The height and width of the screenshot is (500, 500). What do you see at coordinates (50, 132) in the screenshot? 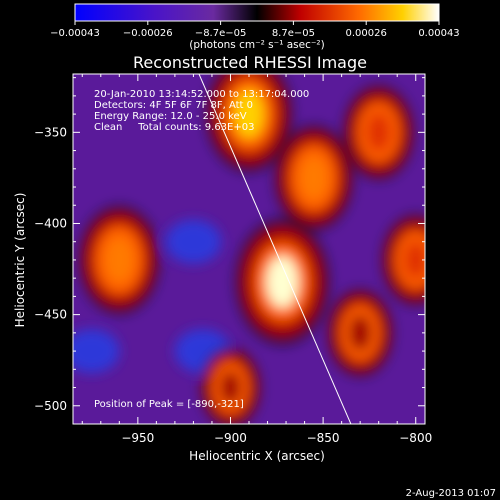
I see `y-tick-label: −350` at bounding box center [50, 132].